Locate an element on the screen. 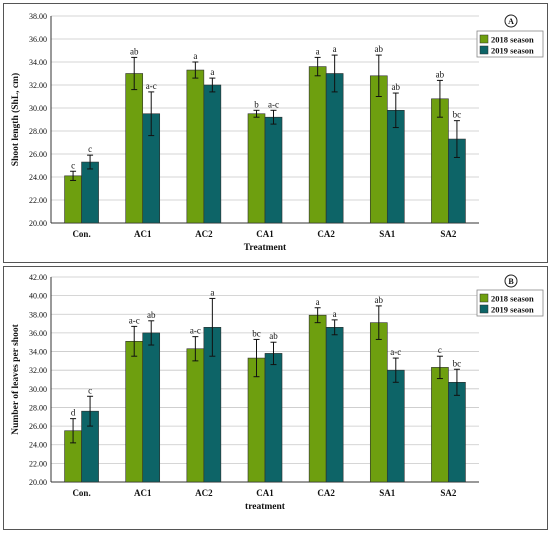 The image size is (550, 533). chart-b-y-tick-label: 40.00 is located at coordinates (38, 296).